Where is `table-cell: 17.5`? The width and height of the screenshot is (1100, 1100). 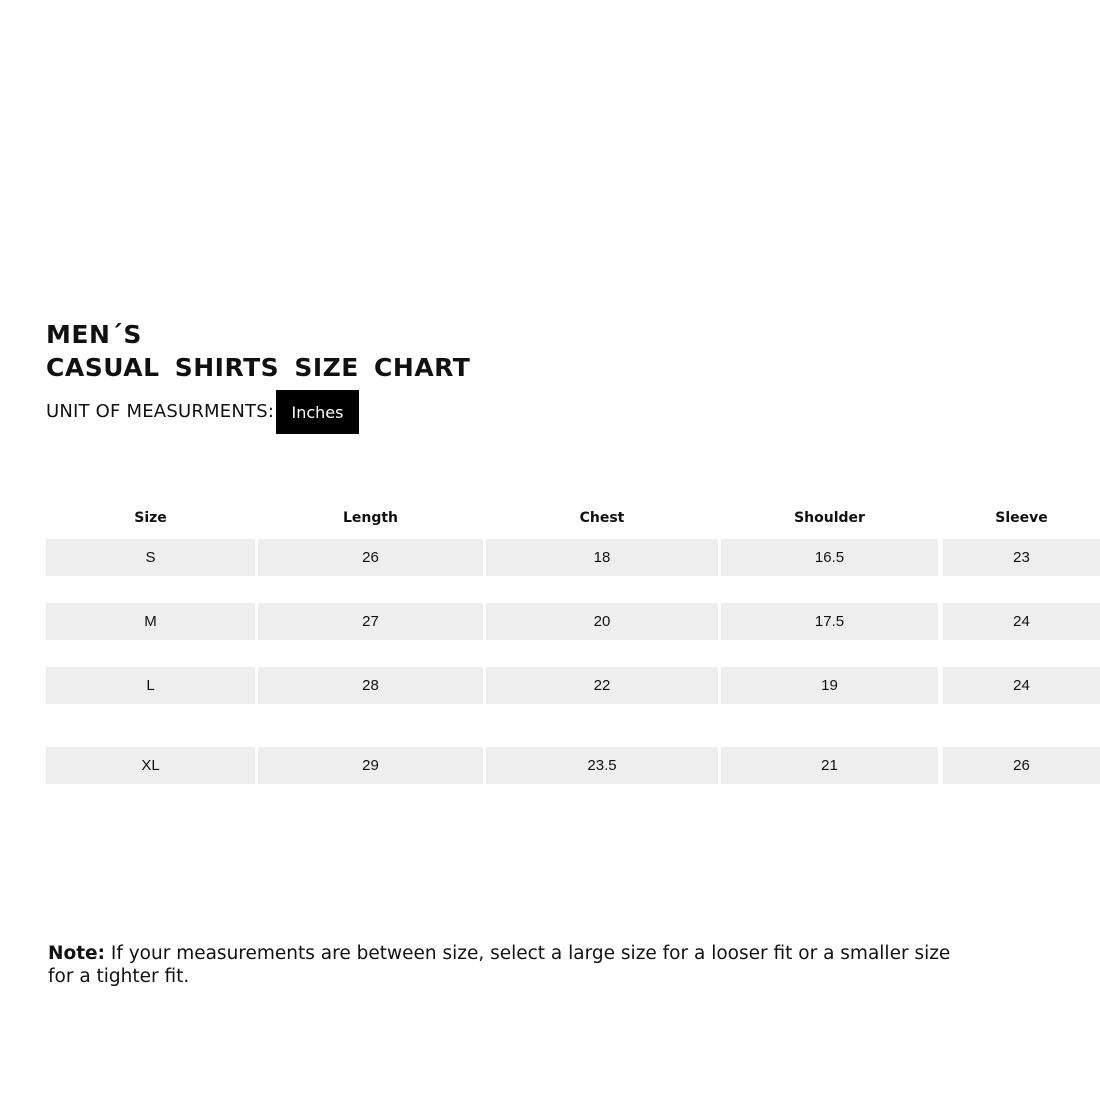 table-cell: 17.5 is located at coordinates (829, 621).